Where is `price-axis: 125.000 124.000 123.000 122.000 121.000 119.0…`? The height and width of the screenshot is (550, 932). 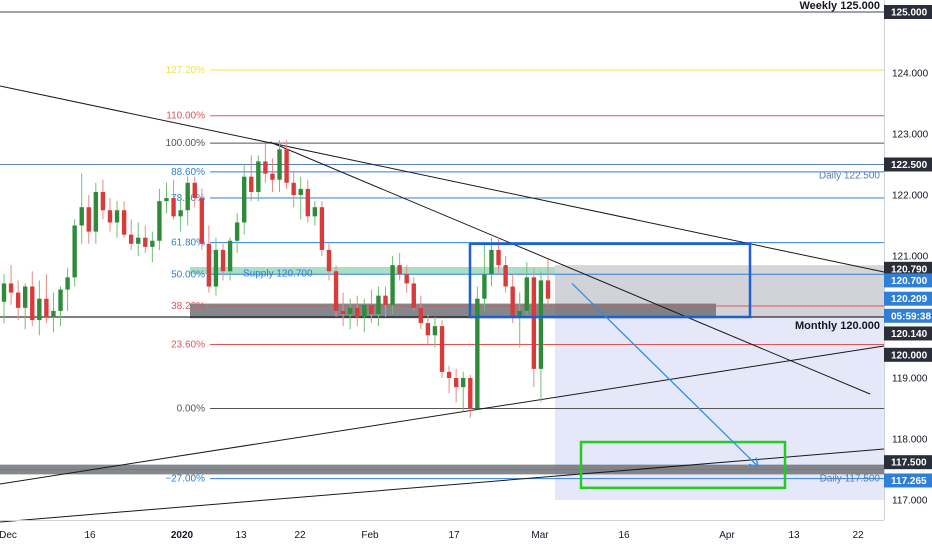 price-axis: 125.000 124.000 123.000 122.000 121.000 119.0… is located at coordinates (908, 275).